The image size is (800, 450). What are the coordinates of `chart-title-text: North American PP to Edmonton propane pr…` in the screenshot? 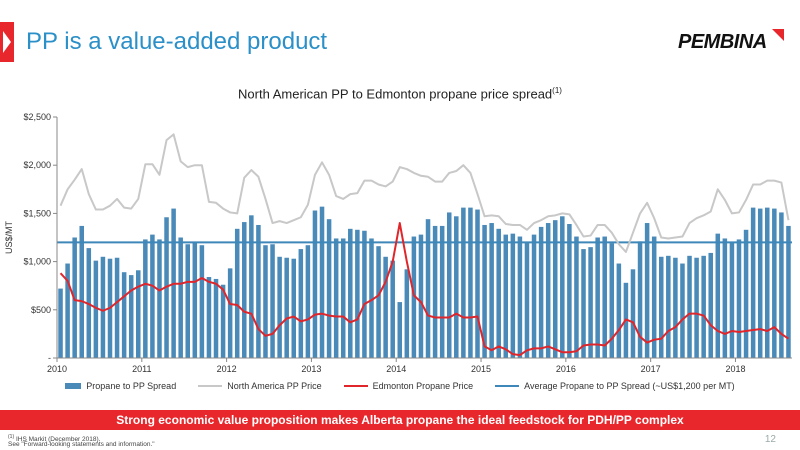 It's located at (395, 94).